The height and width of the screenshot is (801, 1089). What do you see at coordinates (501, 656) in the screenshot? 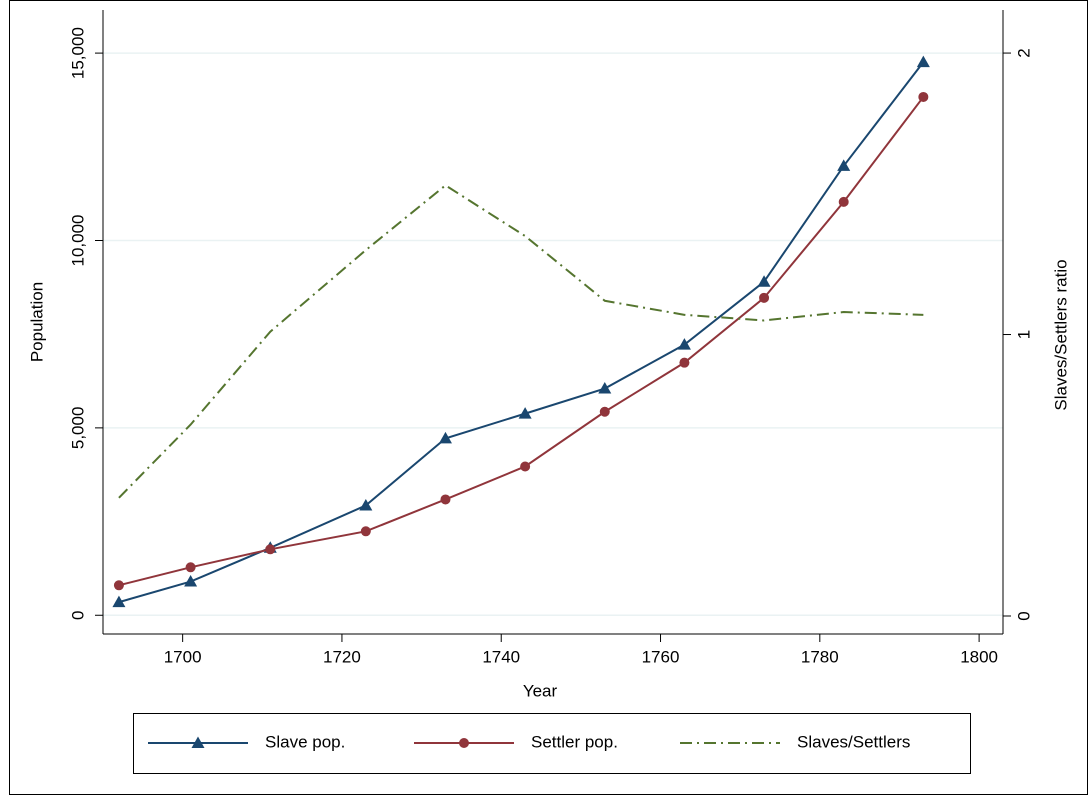
I see `x-tick-label: 1740` at bounding box center [501, 656].